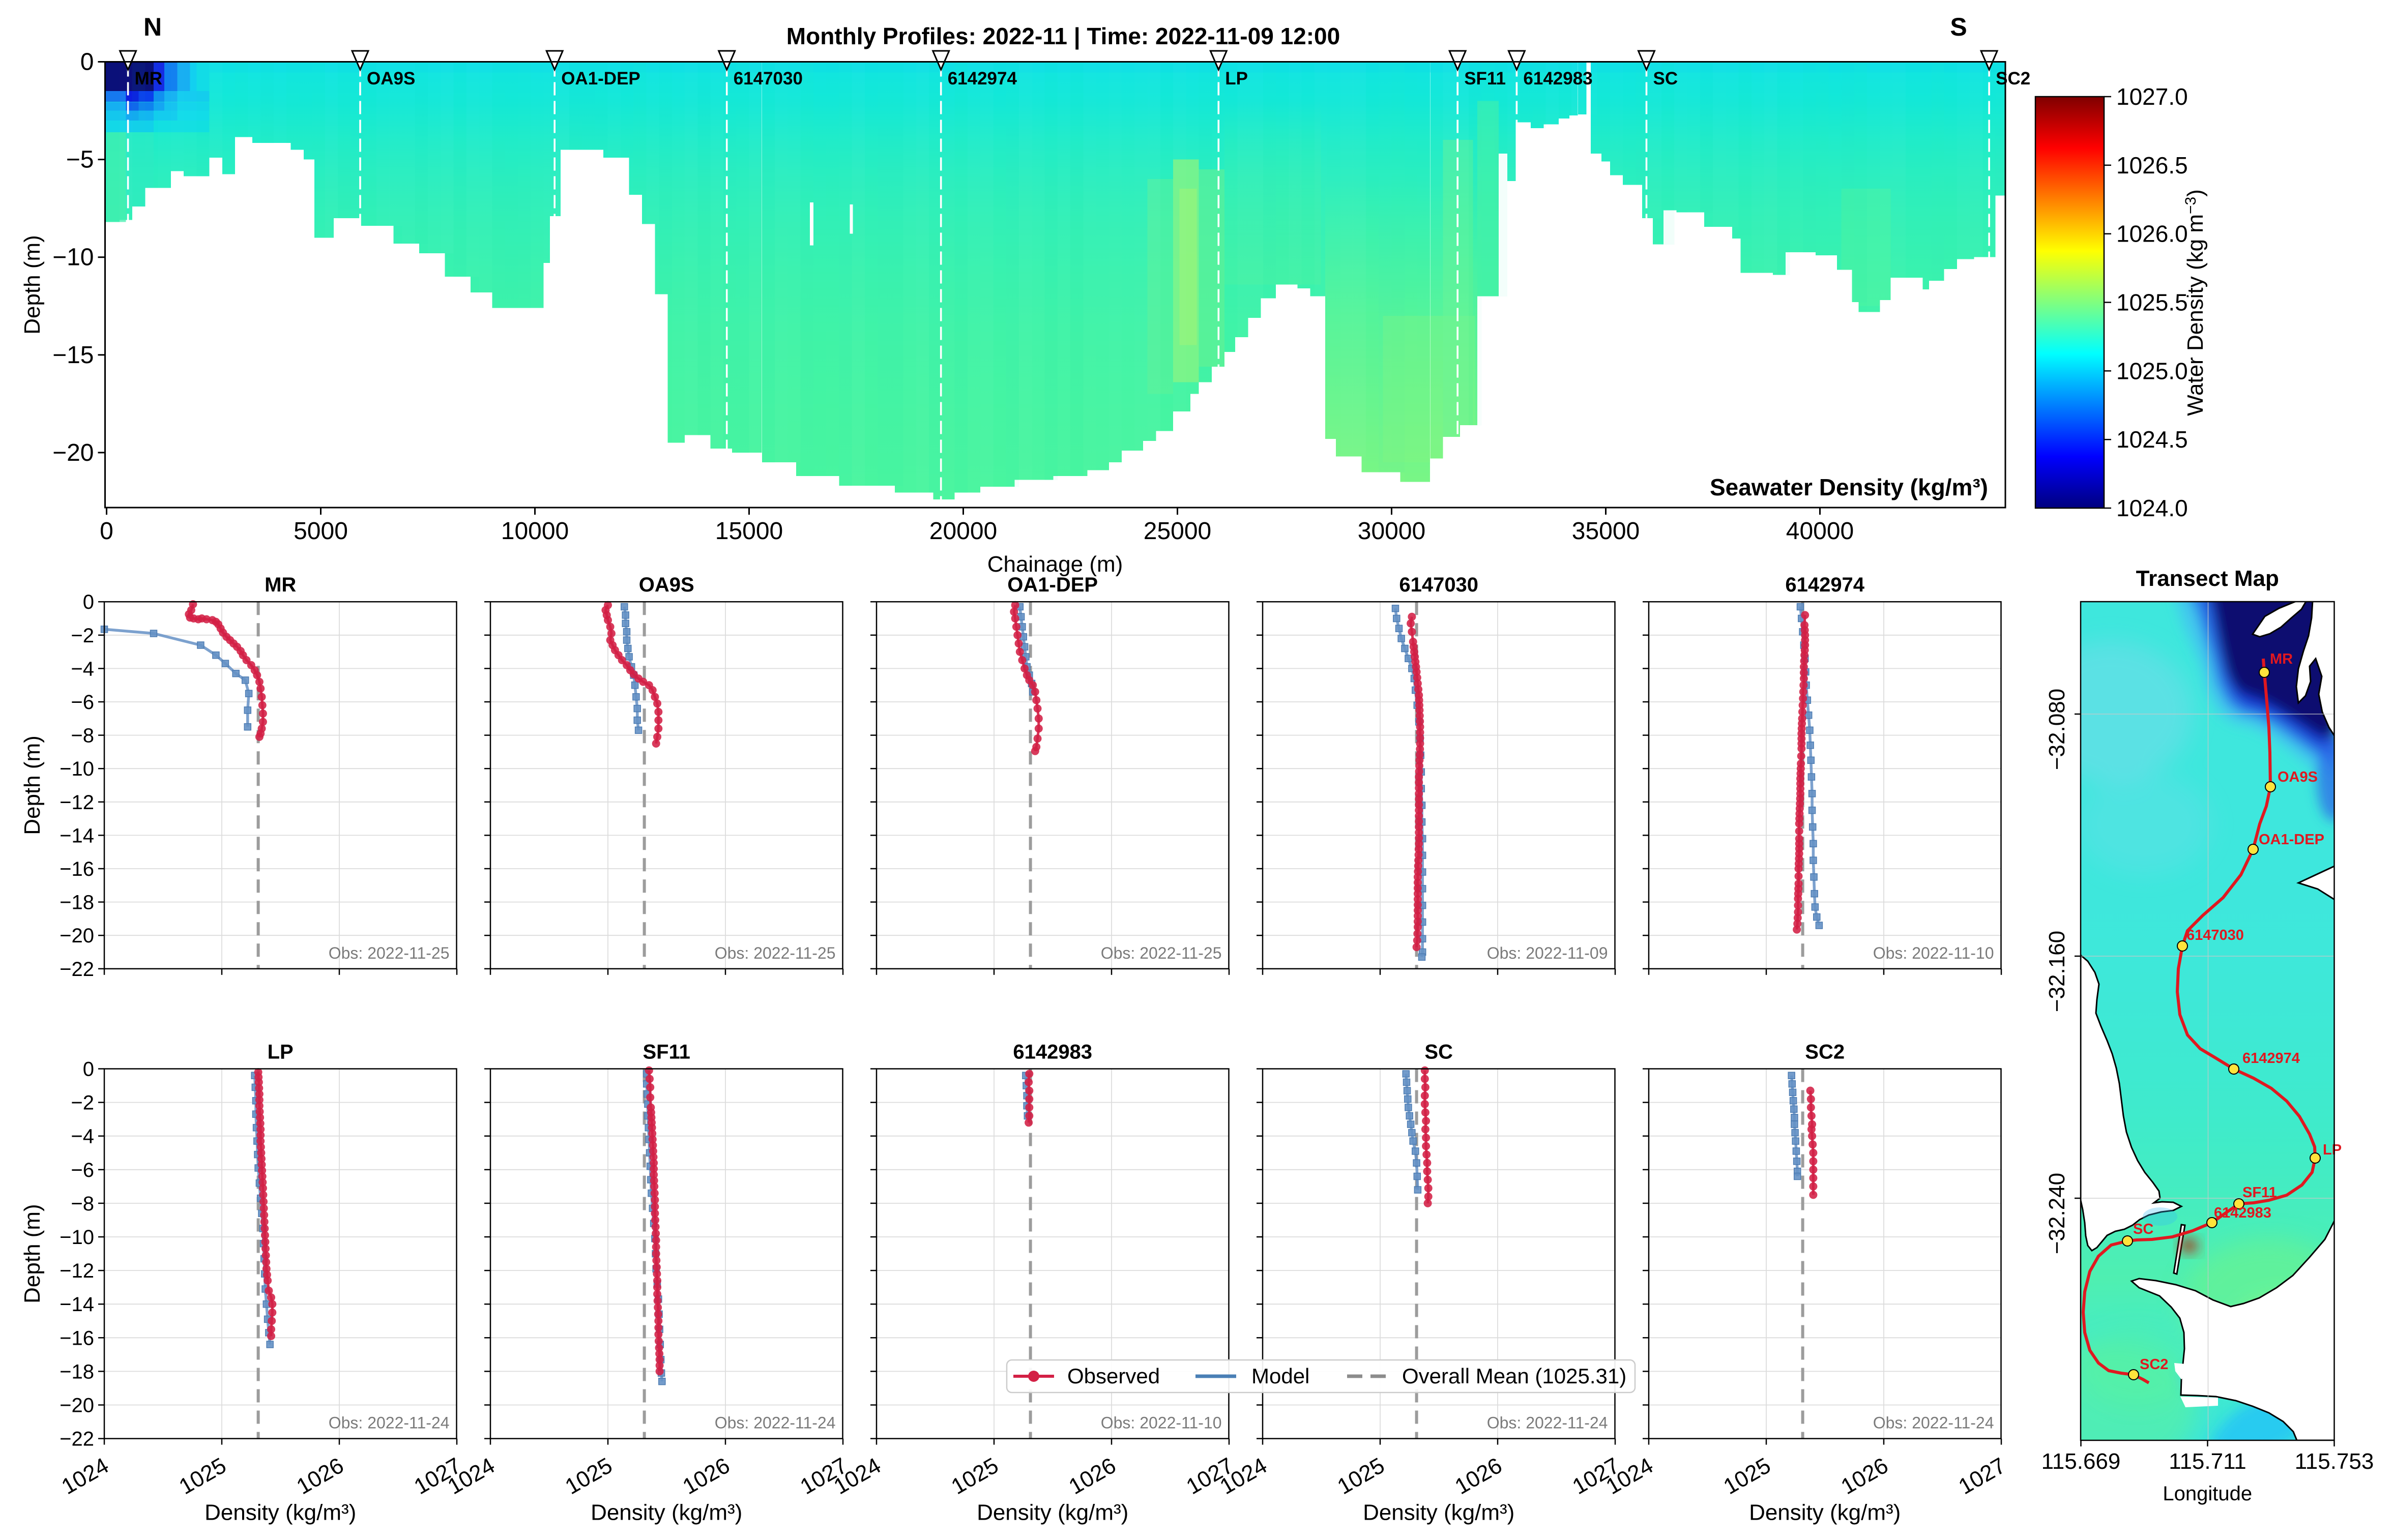 The width and height of the screenshot is (2393, 1540). I want to click on svg-text: 115.711, so click(2207, 1462).